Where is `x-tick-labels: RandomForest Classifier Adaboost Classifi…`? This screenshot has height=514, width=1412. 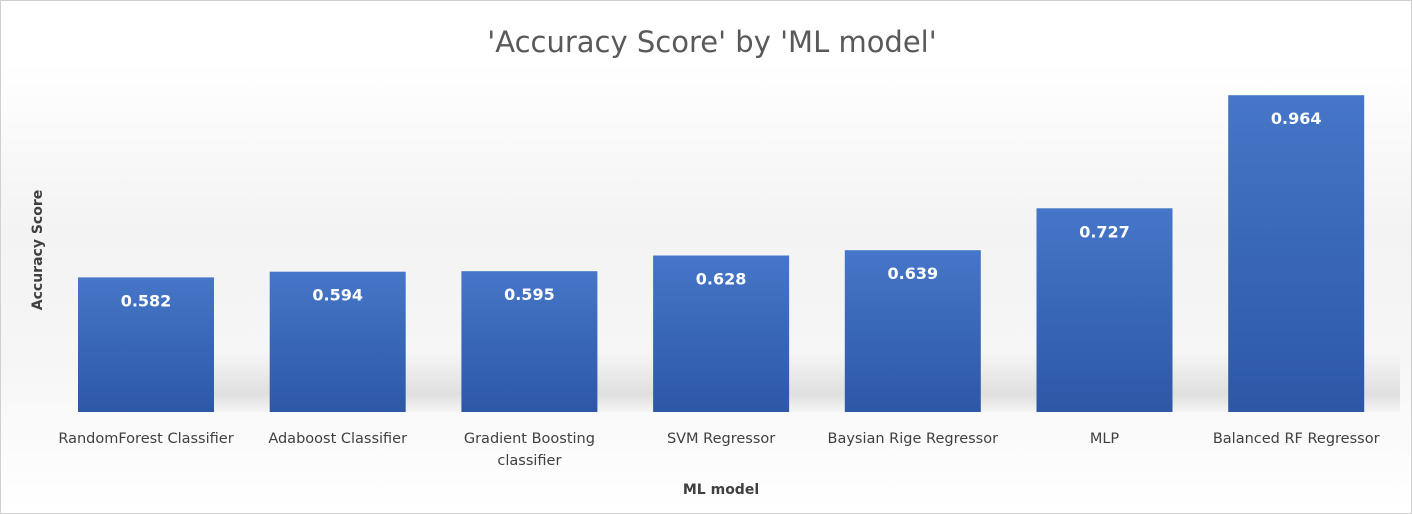 x-tick-labels: RandomForest Classifier Adaboost Classifi… is located at coordinates (718, 450).